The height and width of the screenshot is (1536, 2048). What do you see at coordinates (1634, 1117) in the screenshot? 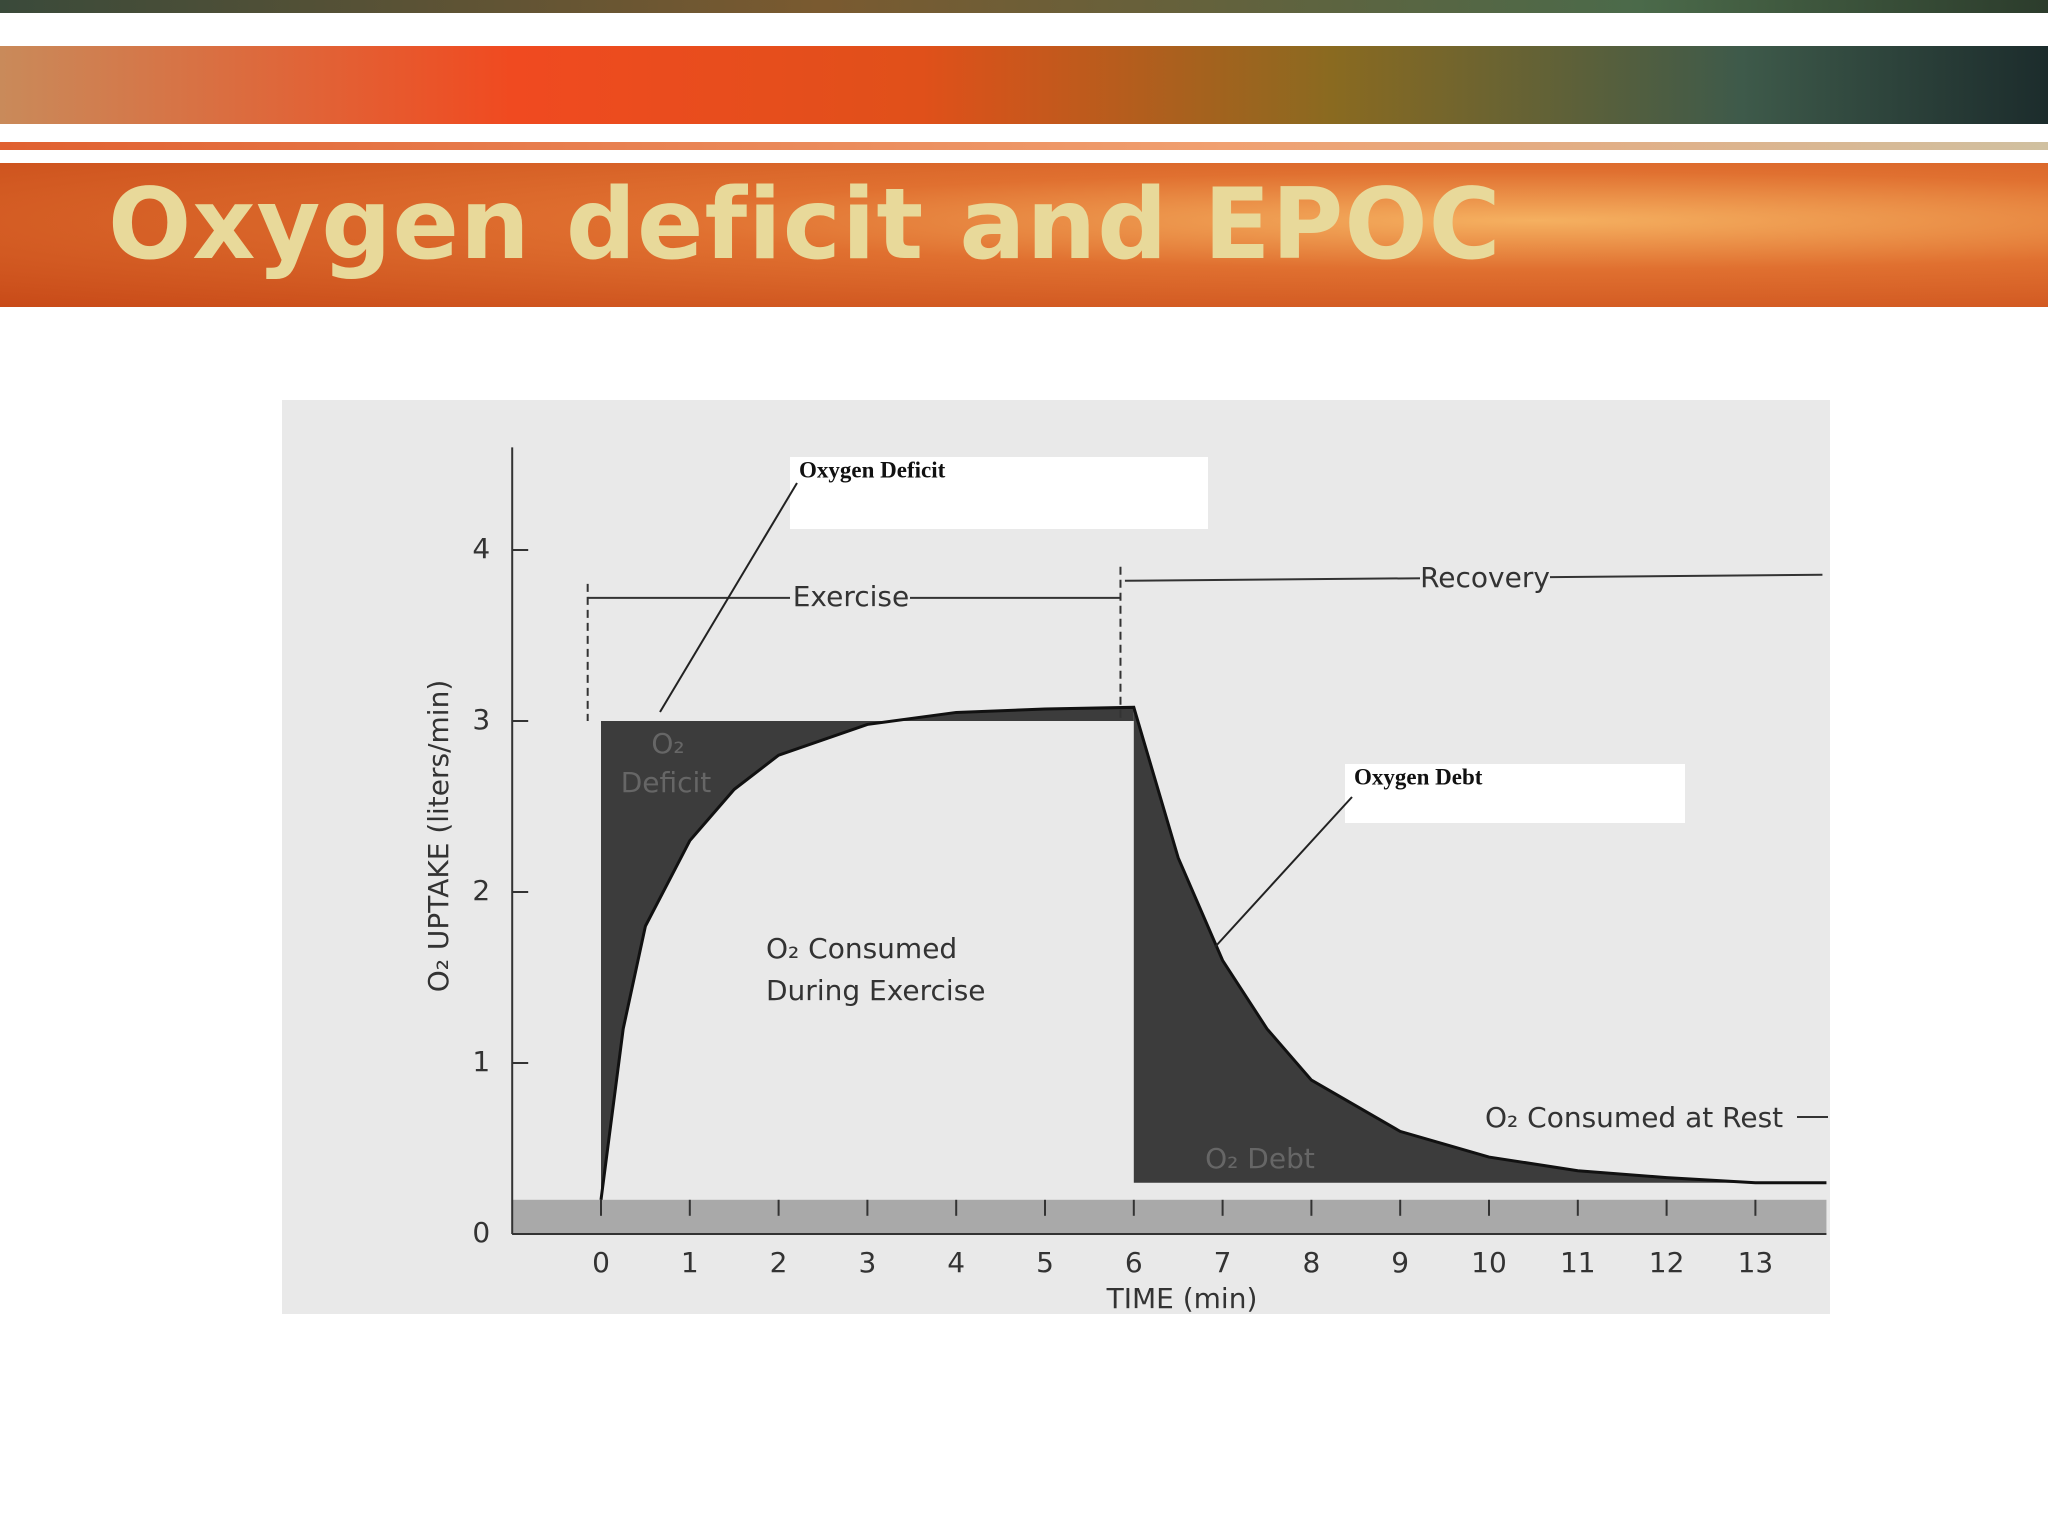
I see `rest-label: O₂ Consumed at Rest` at bounding box center [1634, 1117].